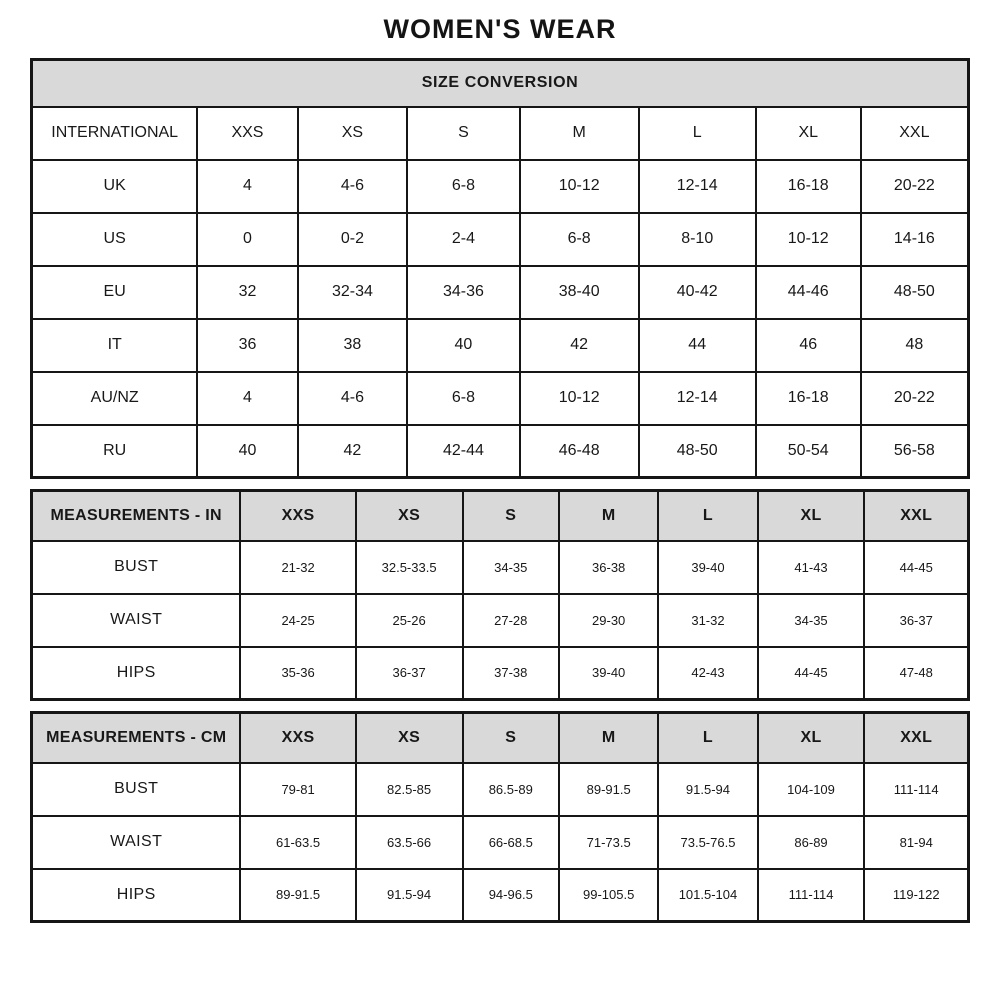 The width and height of the screenshot is (1000, 1000). I want to click on size-value-cell: 31-32, so click(708, 620).